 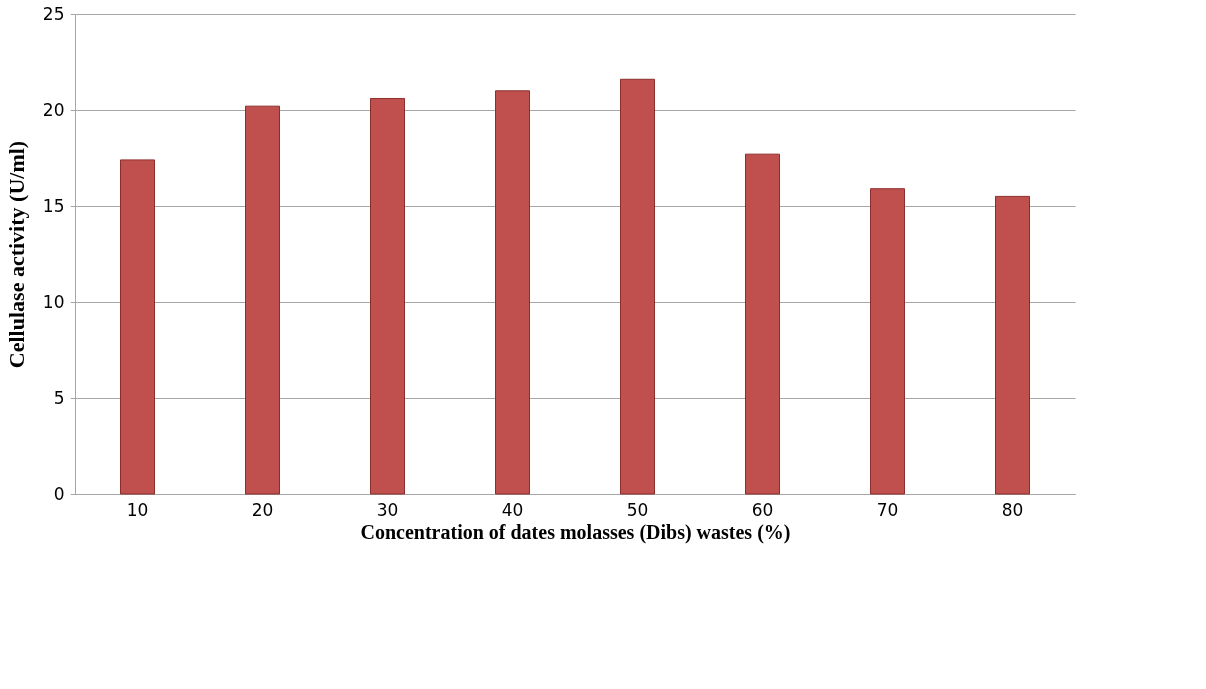 What do you see at coordinates (637, 509) in the screenshot?
I see `x-tick-label: 50` at bounding box center [637, 509].